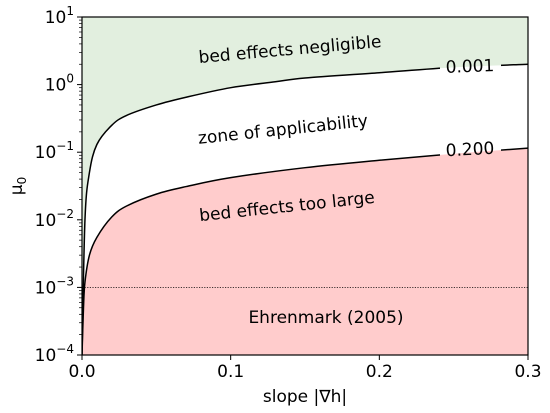 Image resolution: width=550 pixels, height=413 pixels. What do you see at coordinates (54, 151) in the screenshot?
I see `y-tick-label: 10⁻¹` at bounding box center [54, 151].